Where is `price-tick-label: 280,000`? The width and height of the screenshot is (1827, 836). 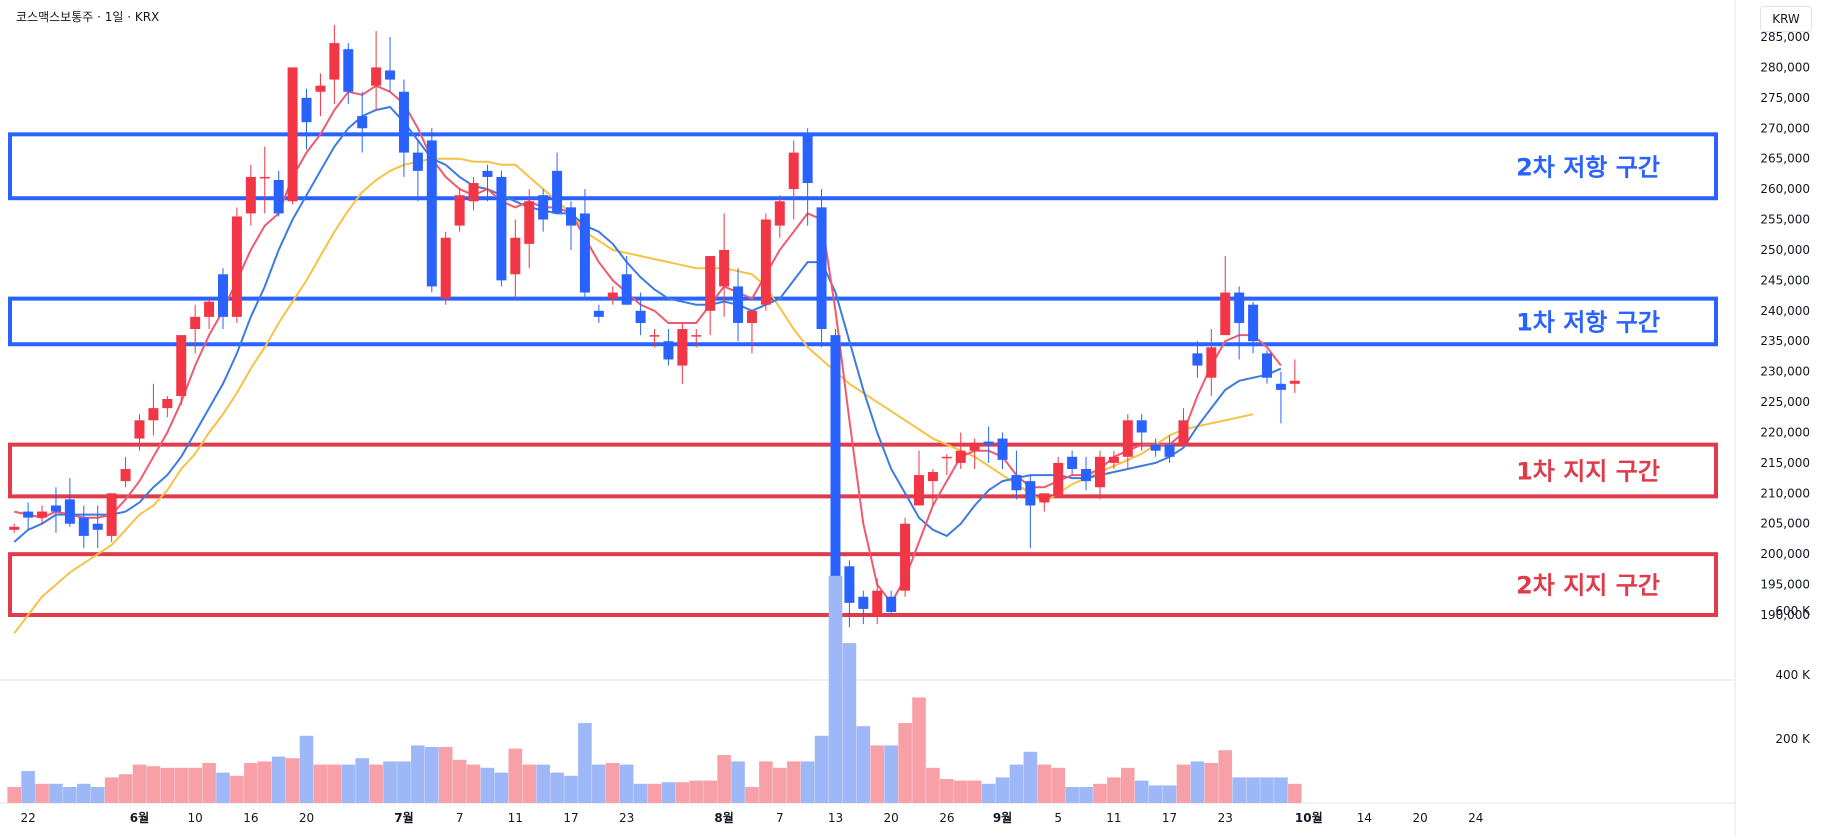
price-tick-label: 280,000 is located at coordinates (1785, 67).